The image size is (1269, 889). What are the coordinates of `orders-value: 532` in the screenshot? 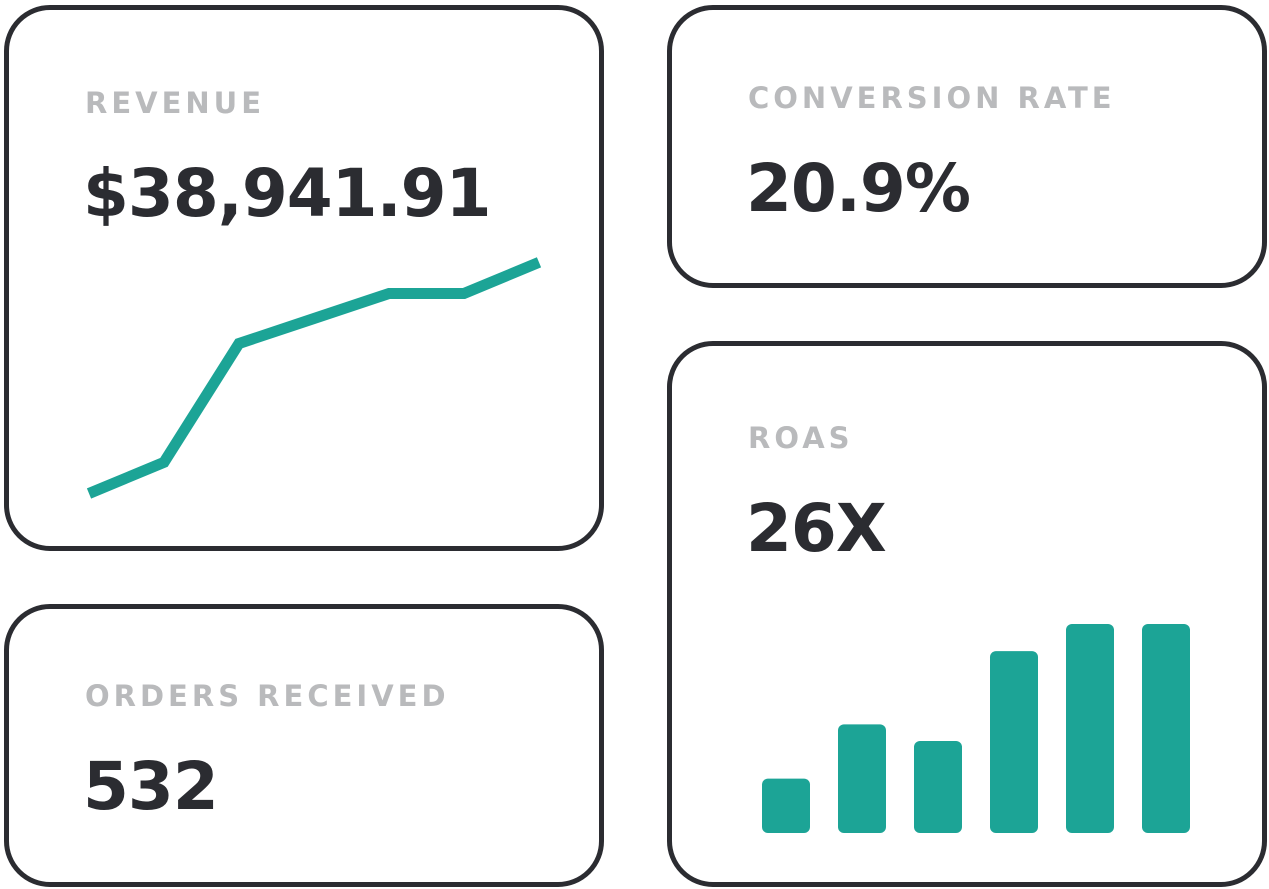 It's located at (151, 786).